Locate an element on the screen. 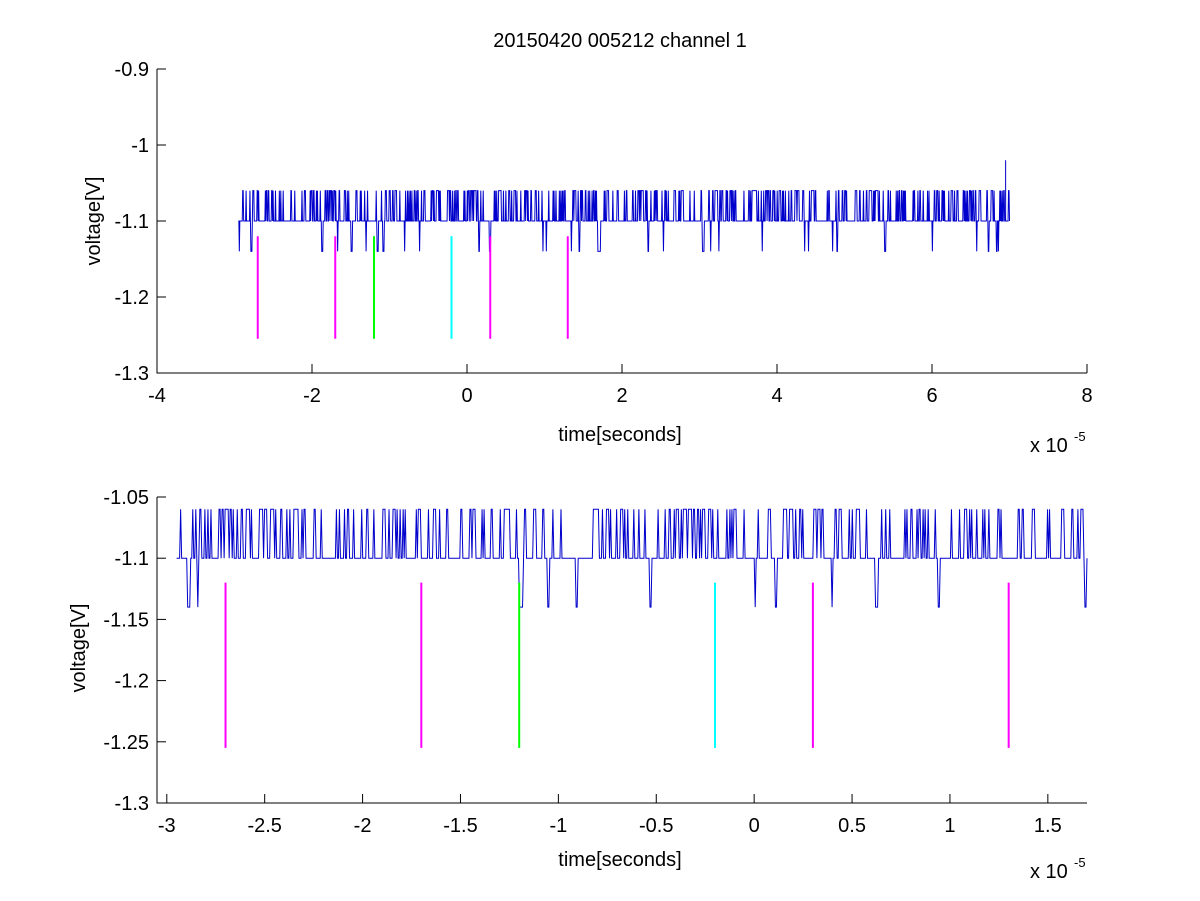 This screenshot has height=901, width=1200. y-tick-label: -1.25 is located at coordinates (126, 743).